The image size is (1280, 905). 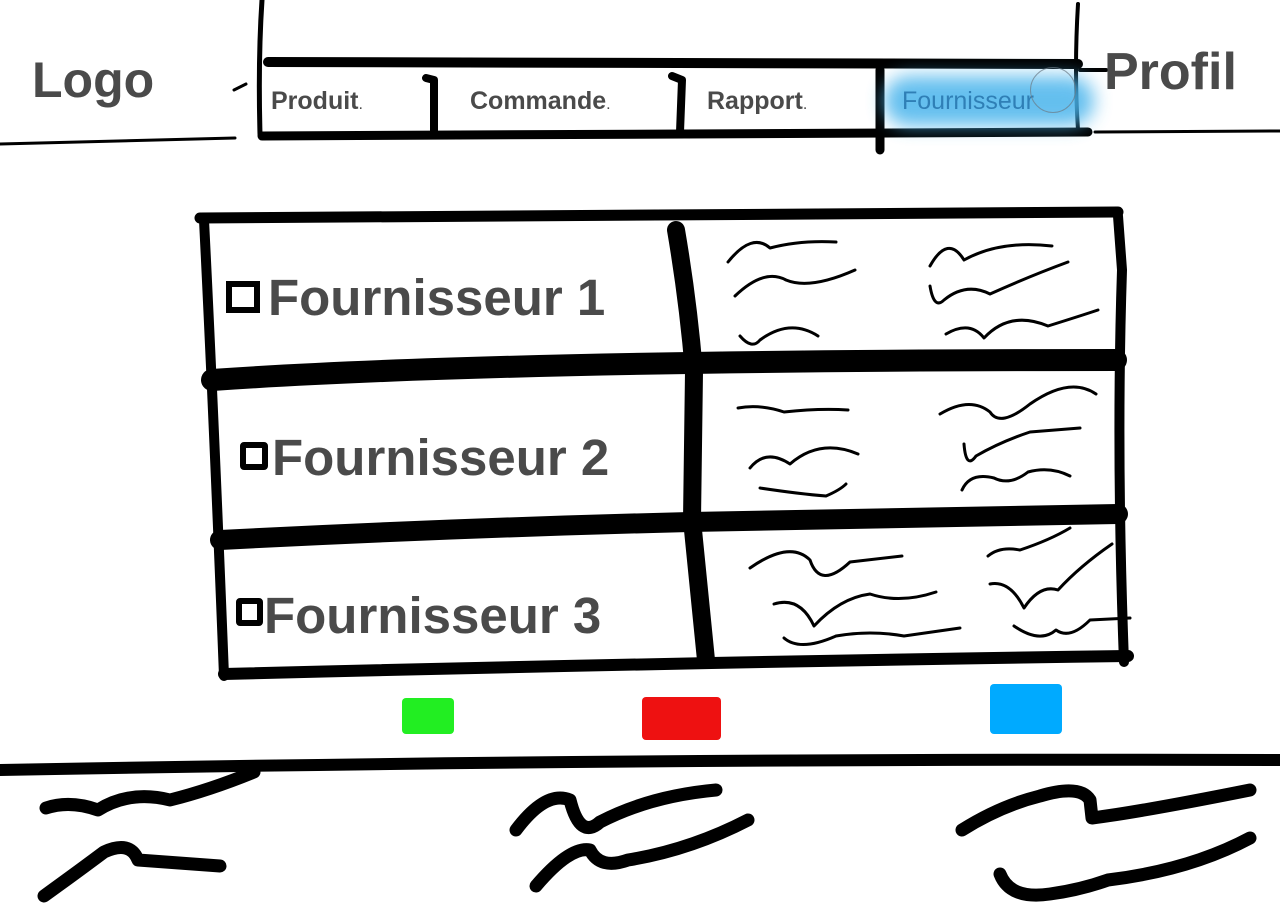 I want to click on tab-label: Rapport, so click(x=755, y=101).